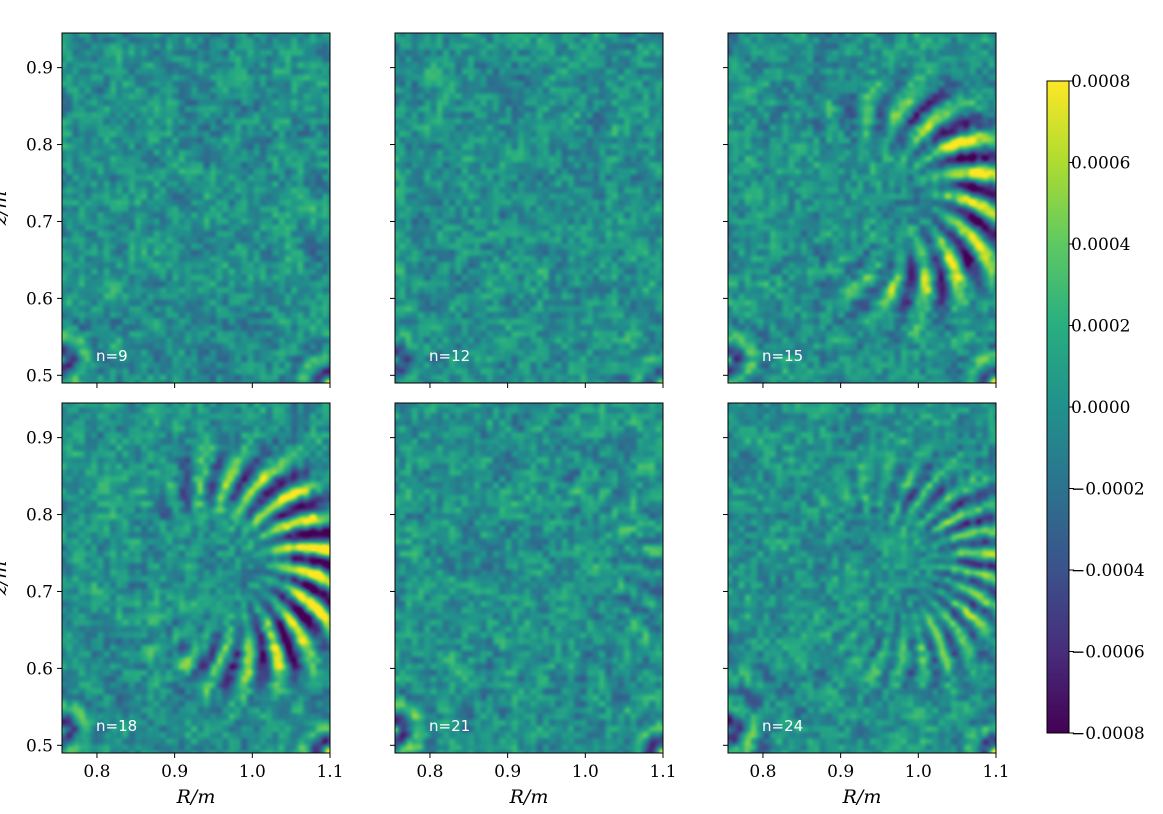 Image resolution: width=1163 pixels, height=814 pixels. Describe the element at coordinates (1100, 164) in the screenshot. I see `colorbar-tick-label: 0.0006` at that location.